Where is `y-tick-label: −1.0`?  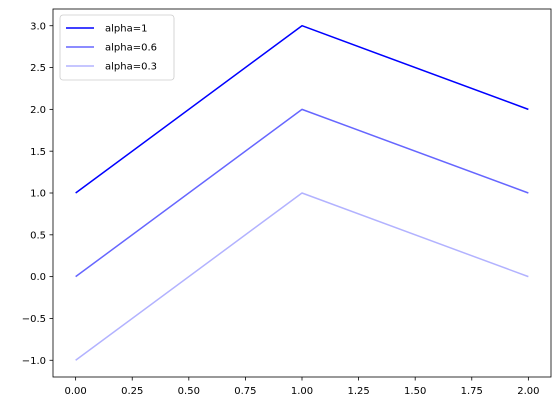 y-tick-label: −1.0 is located at coordinates (34, 361).